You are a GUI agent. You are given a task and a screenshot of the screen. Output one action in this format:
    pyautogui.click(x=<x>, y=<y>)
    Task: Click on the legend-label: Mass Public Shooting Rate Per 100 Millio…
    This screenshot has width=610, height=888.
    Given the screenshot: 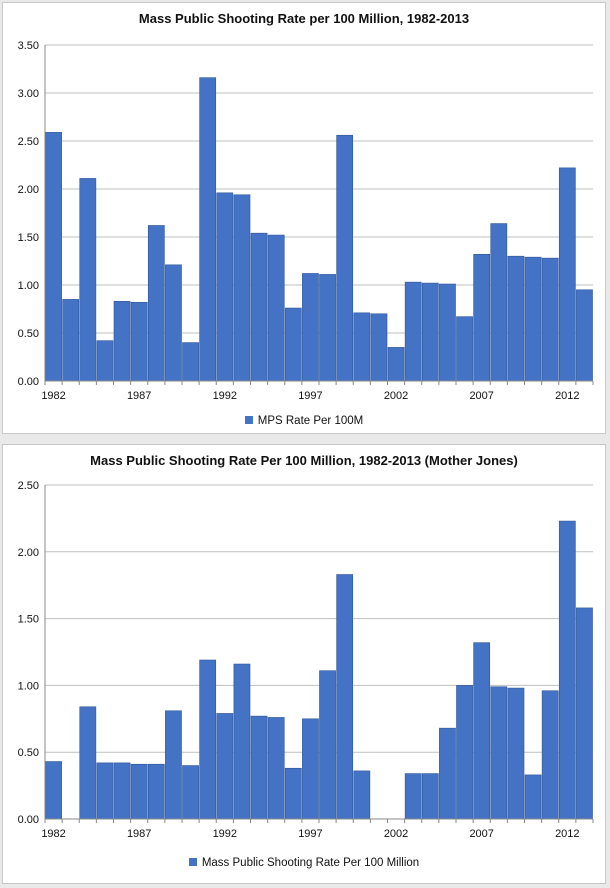 What is the action you would take?
    pyautogui.click(x=310, y=863)
    